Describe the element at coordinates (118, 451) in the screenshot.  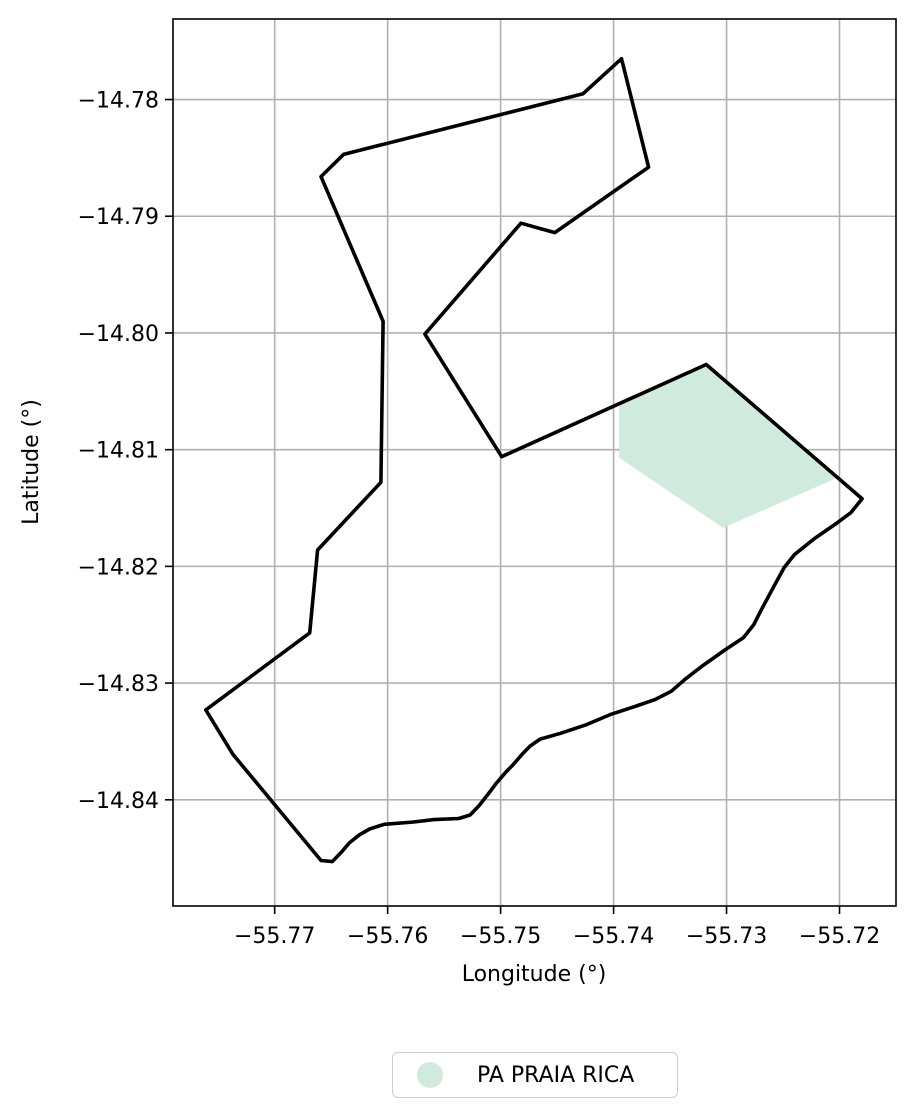
I see `y-tick-label: −14.81` at that location.